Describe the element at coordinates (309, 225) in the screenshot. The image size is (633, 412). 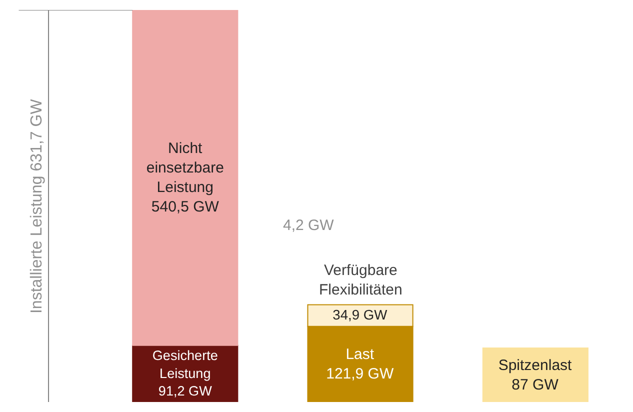
I see `annotation: 4,2 GW` at that location.